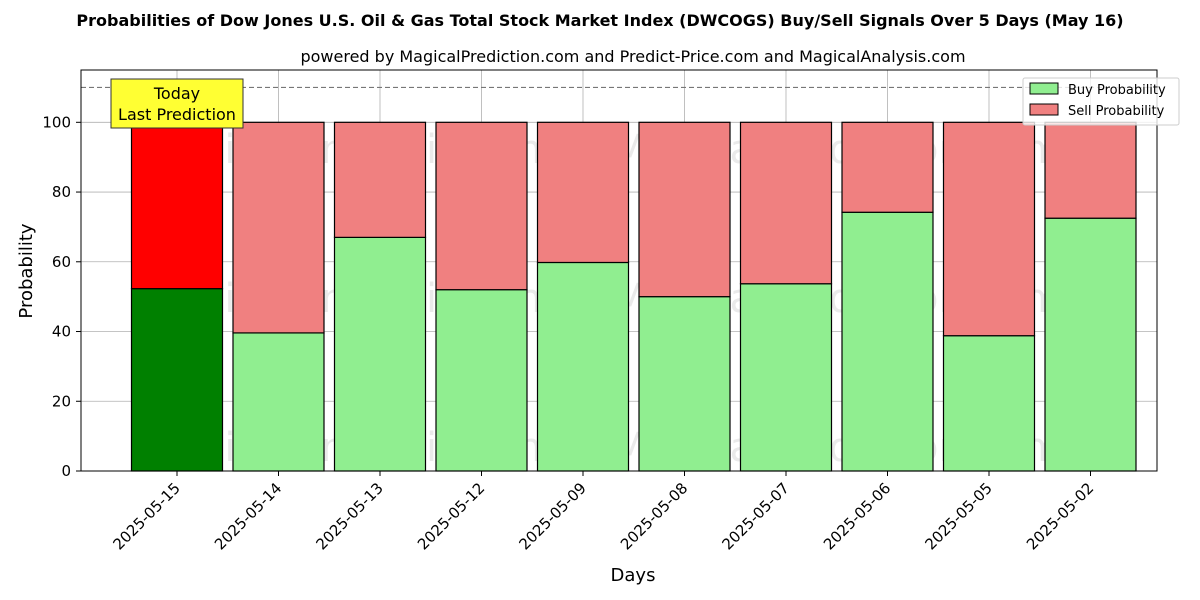 This screenshot has width=1200, height=600. I want to click on x-tick-label: 2025-05-13, so click(349, 516).